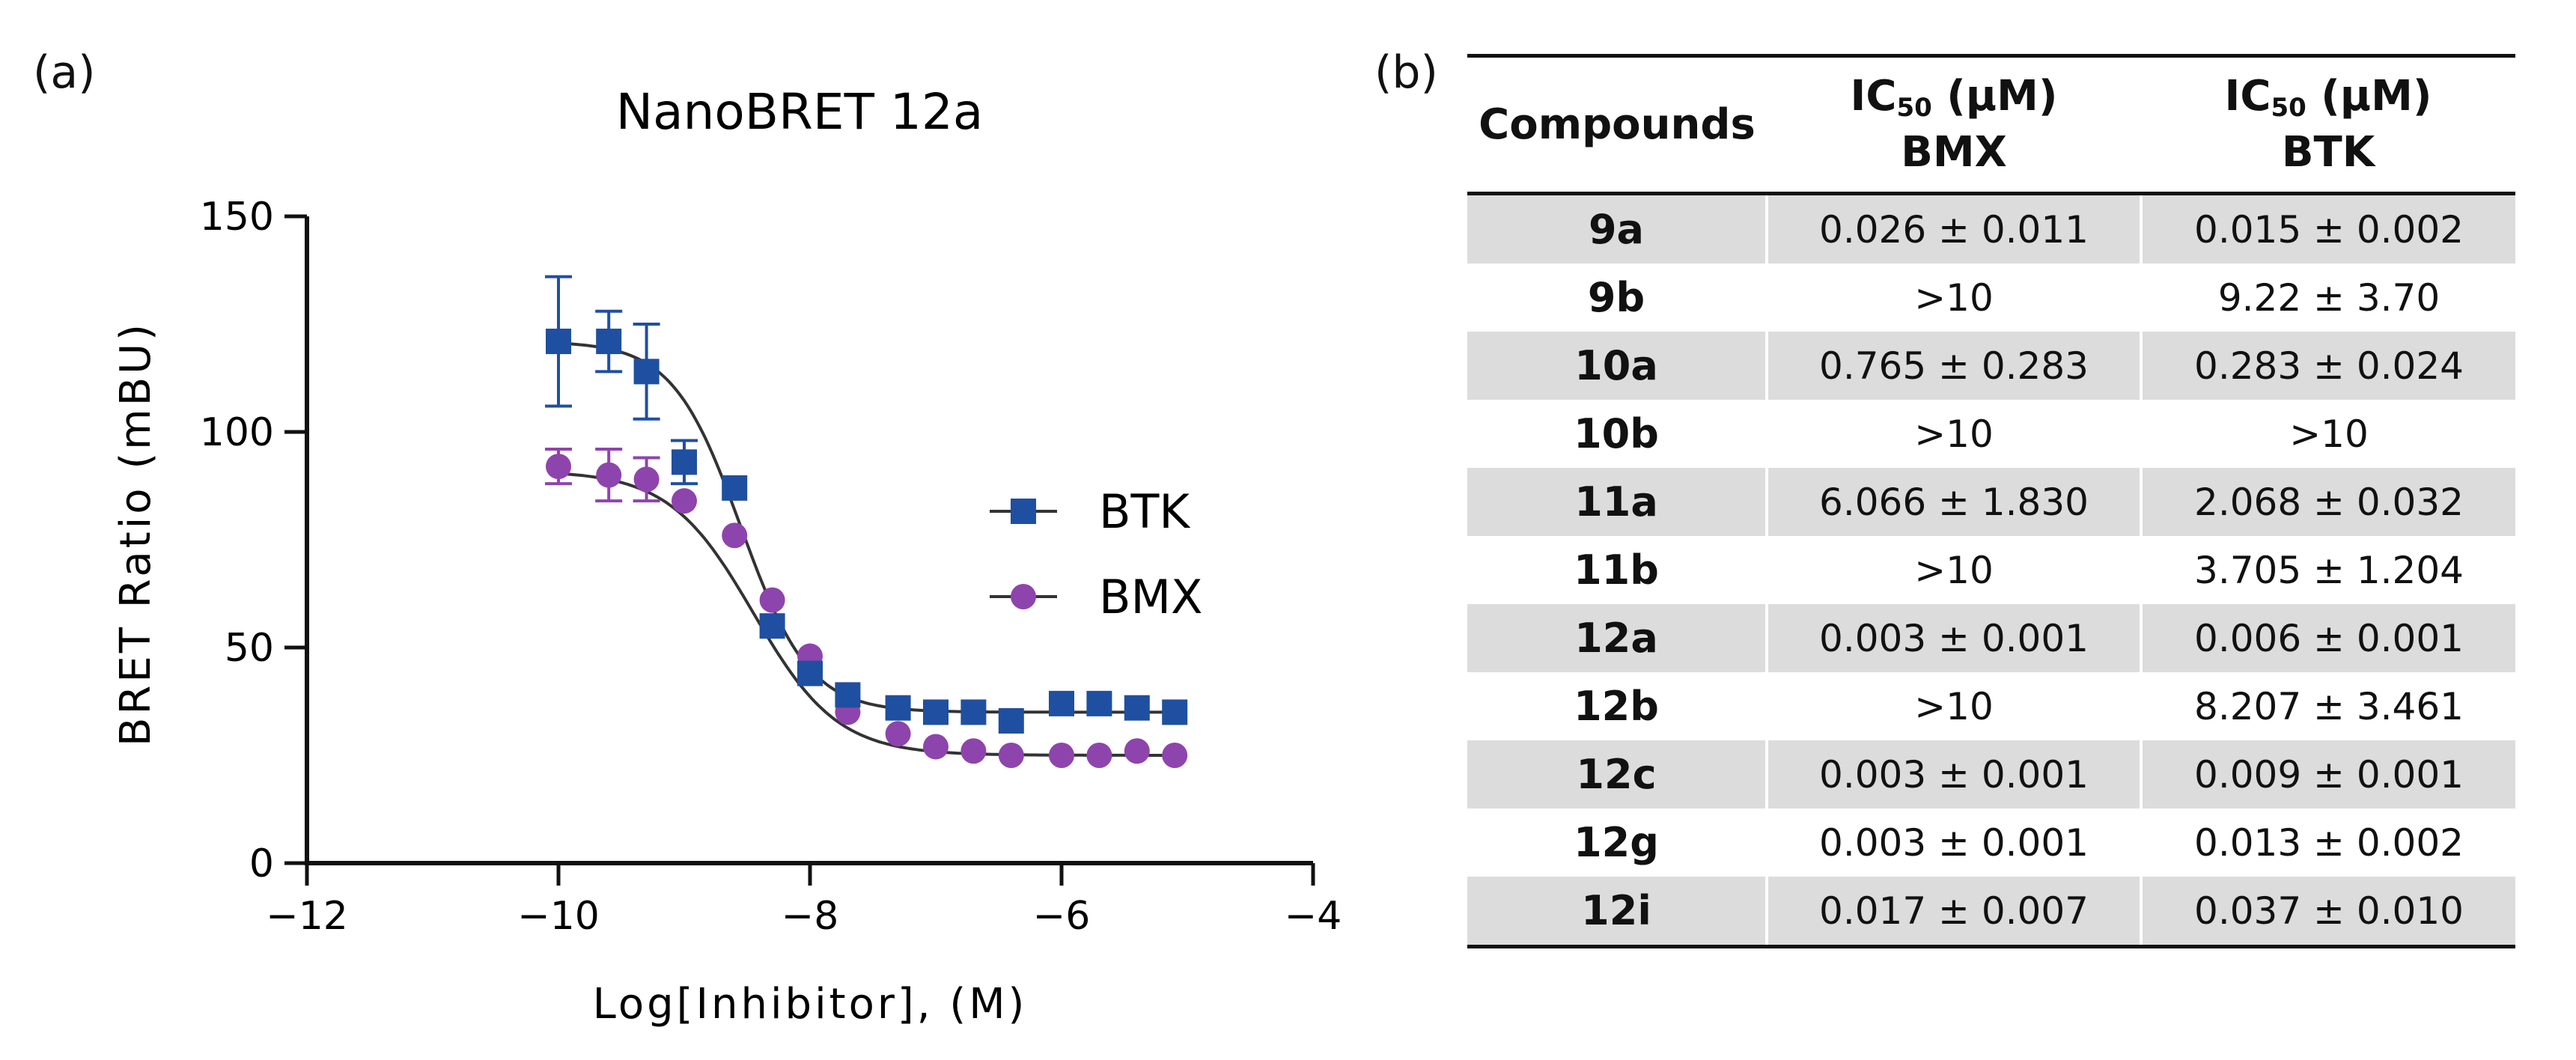  Describe the element at coordinates (1023, 596) in the screenshot. I see `legend-marker-bmx` at that location.